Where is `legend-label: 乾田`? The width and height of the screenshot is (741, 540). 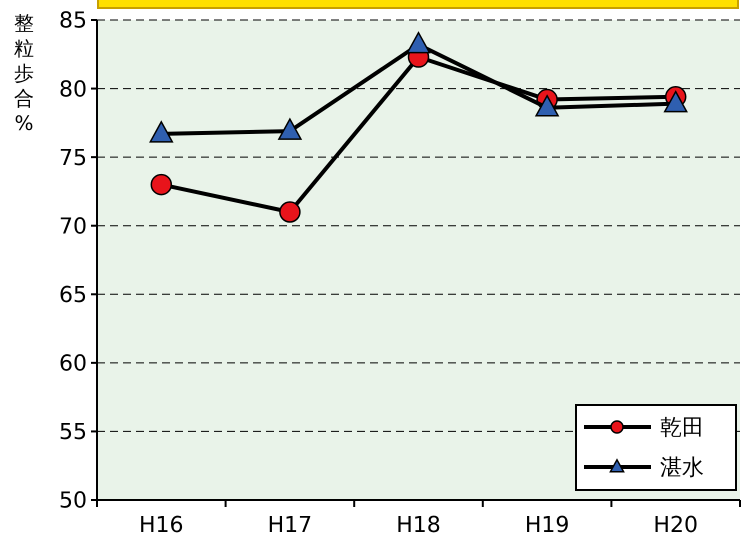
legend-label: 乾田 is located at coordinates (682, 428).